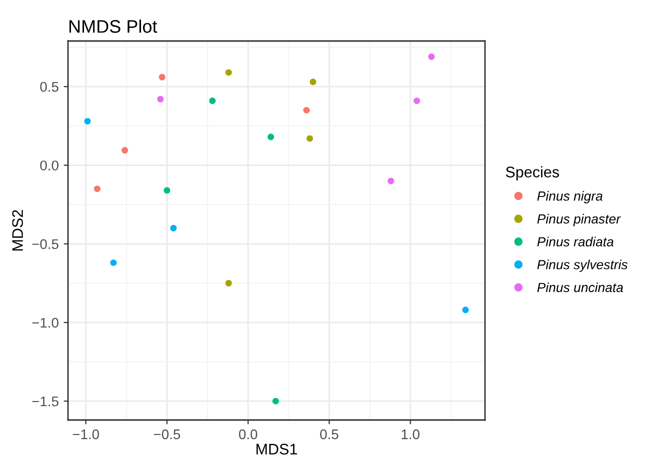  Describe the element at coordinates (49, 165) in the screenshot. I see `y-tick-label: 0.0` at that location.